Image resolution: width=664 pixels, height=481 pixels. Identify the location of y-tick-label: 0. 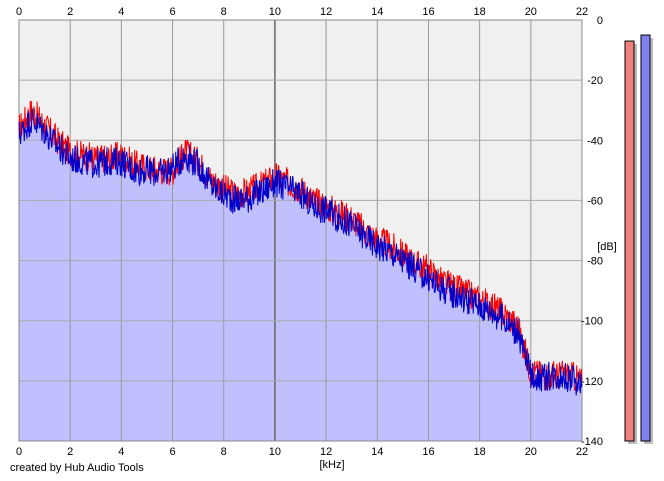
(600, 21).